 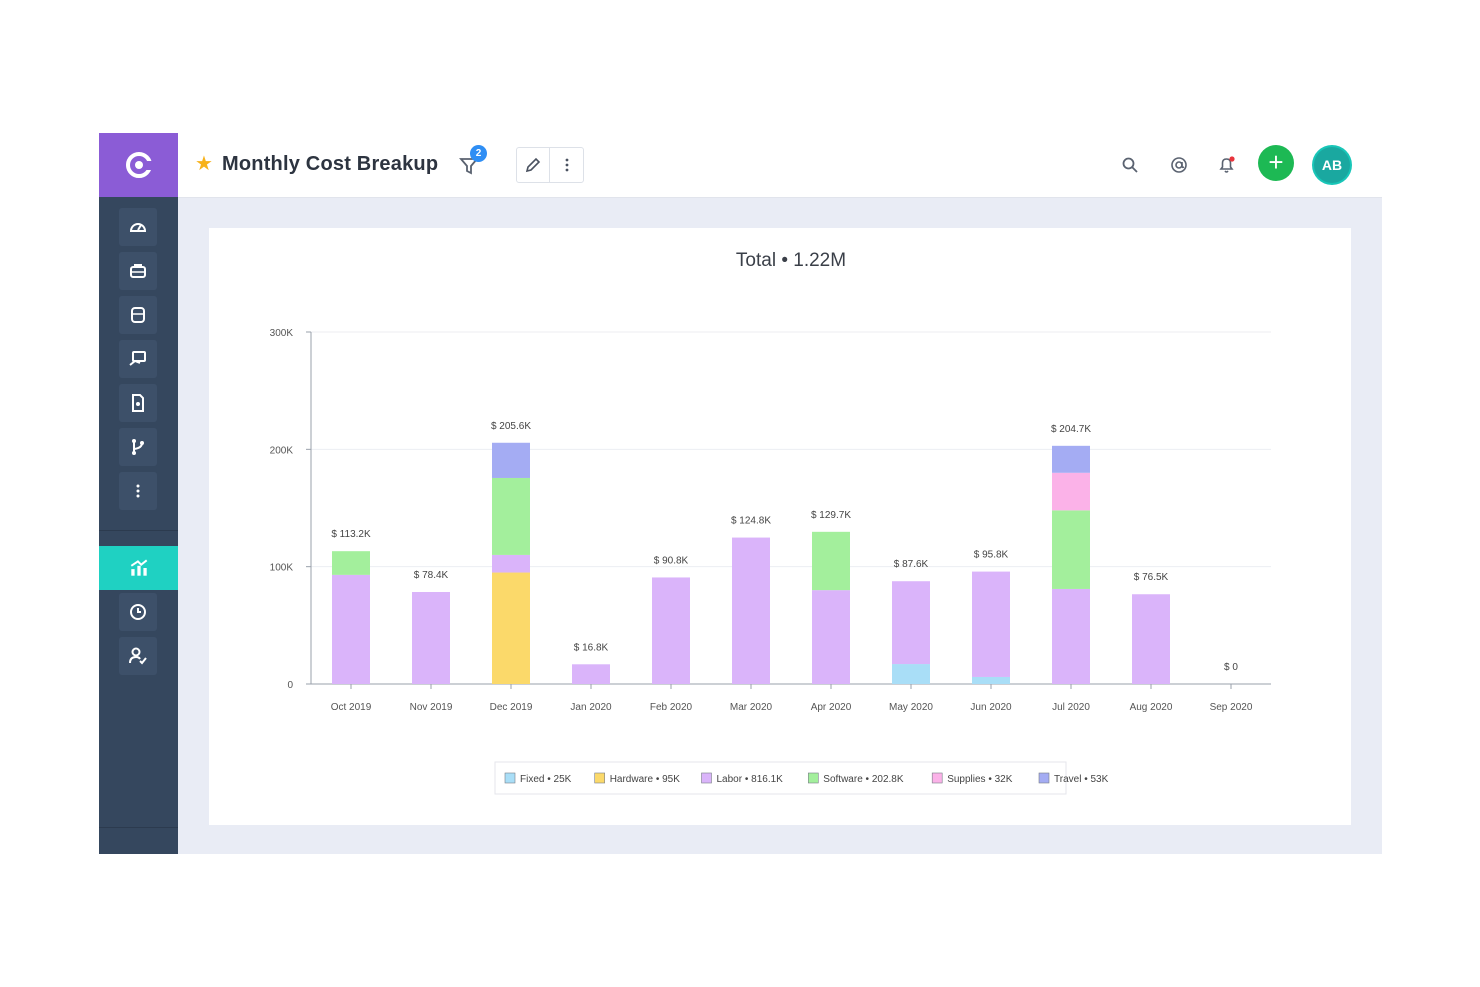 I want to click on favorite-star-icon: ★, so click(x=204, y=164).